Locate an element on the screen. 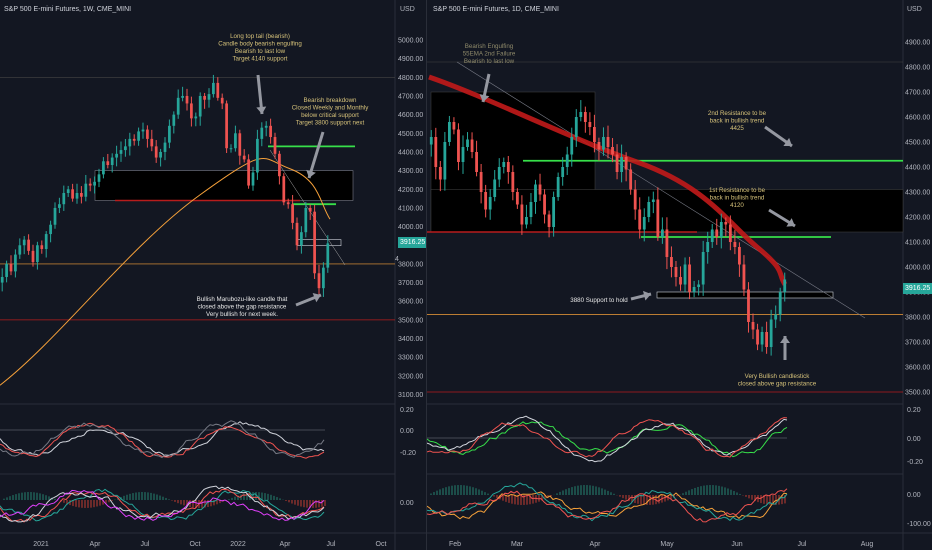 The height and width of the screenshot is (550, 932). osc-axis-label: 0.20 is located at coordinates (407, 410).